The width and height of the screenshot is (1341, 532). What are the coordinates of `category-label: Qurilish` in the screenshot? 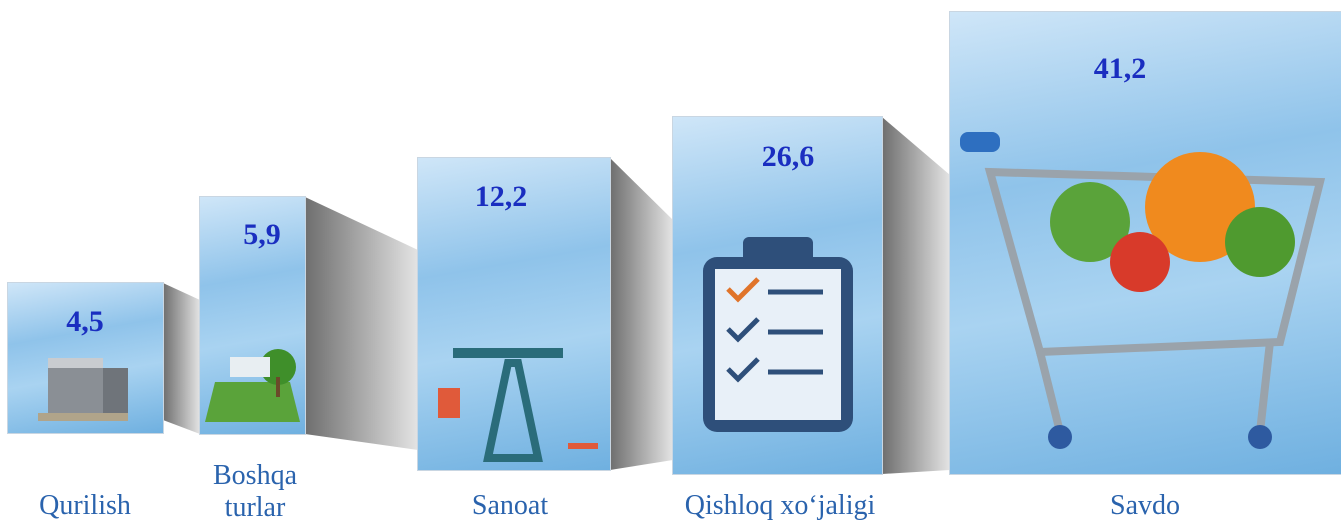 It's located at (85, 505).